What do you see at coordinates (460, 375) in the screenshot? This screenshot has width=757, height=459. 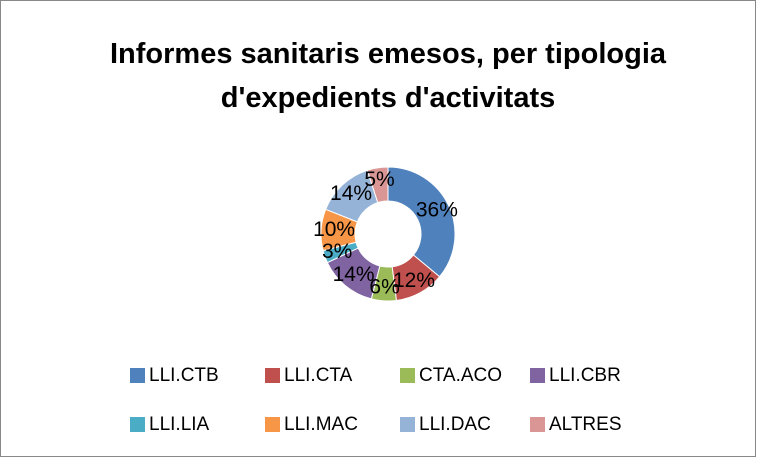 I see `legend-label: CTA.ACO` at bounding box center [460, 375].